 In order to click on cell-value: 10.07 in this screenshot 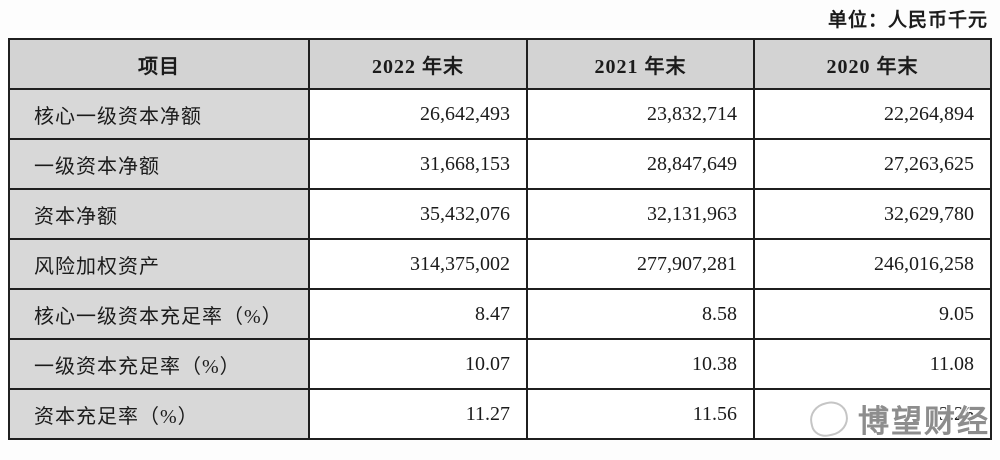, I will do `click(418, 364)`.